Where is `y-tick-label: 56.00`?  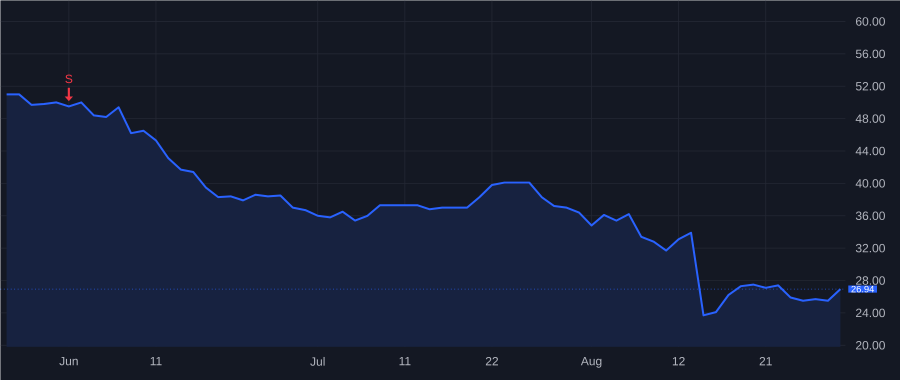
y-tick-label: 56.00 is located at coordinates (870, 53).